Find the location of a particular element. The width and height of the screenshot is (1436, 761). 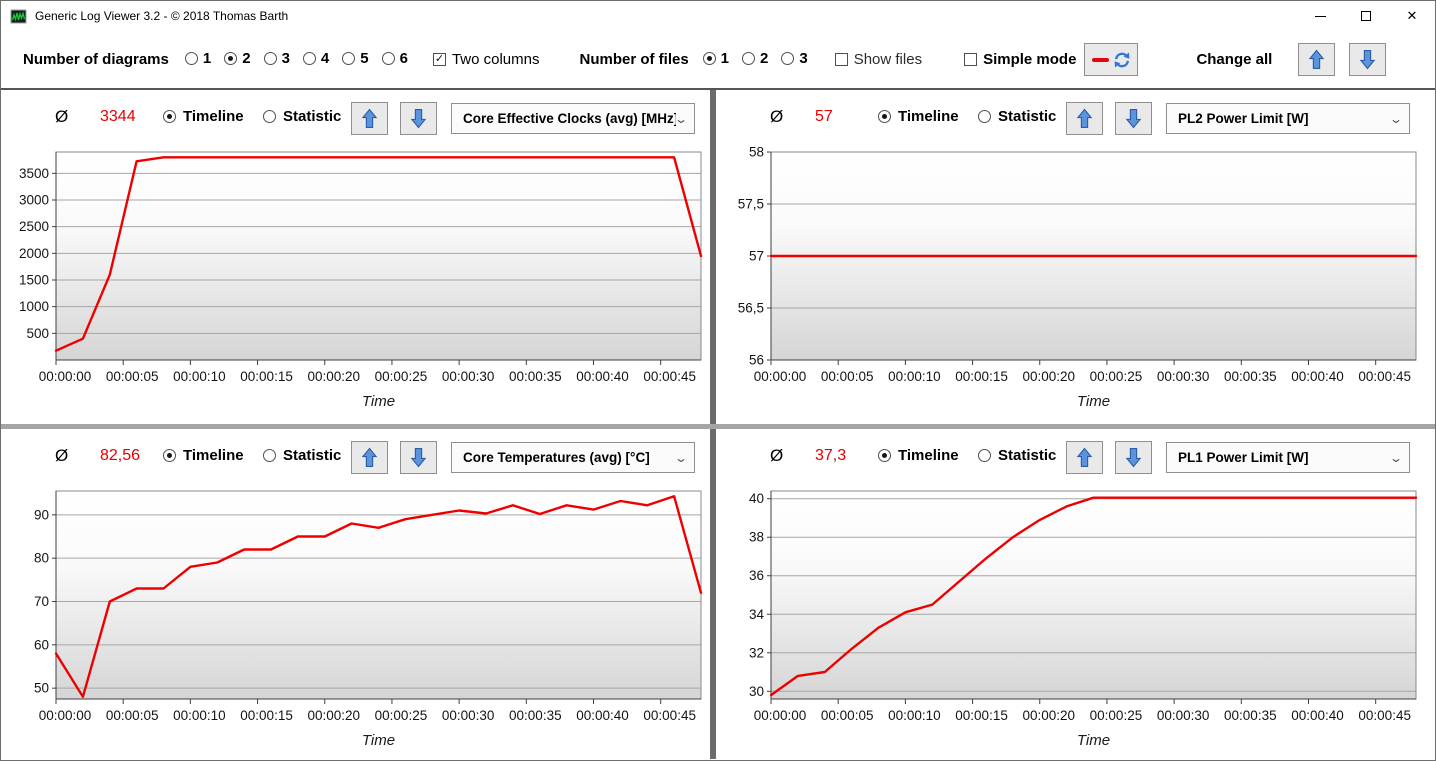

file-count-2: 2 is located at coordinates (755, 58).